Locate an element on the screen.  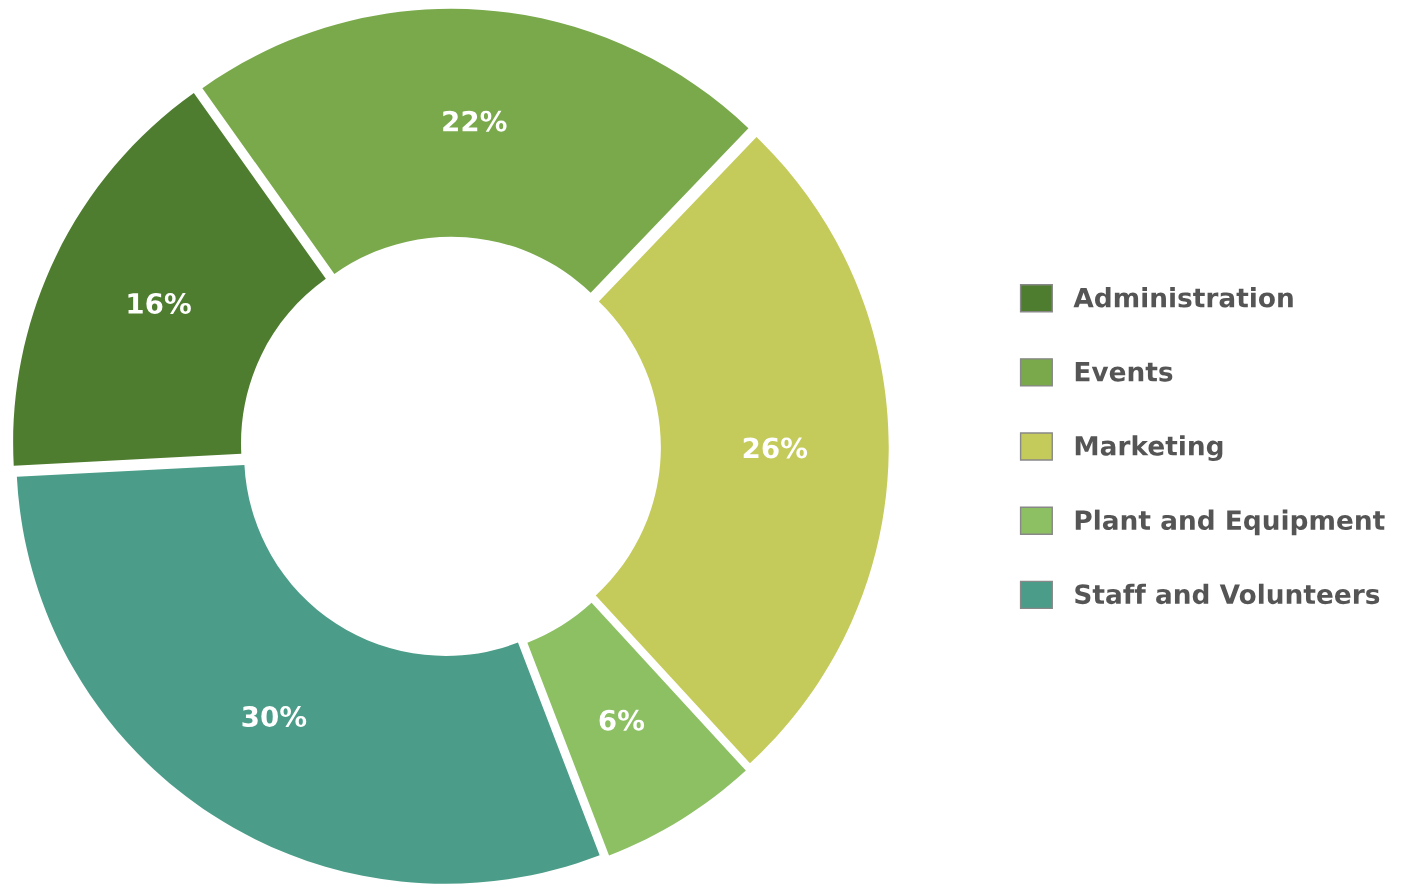
legend-label: Staff and Volunteers is located at coordinates (1227, 594).